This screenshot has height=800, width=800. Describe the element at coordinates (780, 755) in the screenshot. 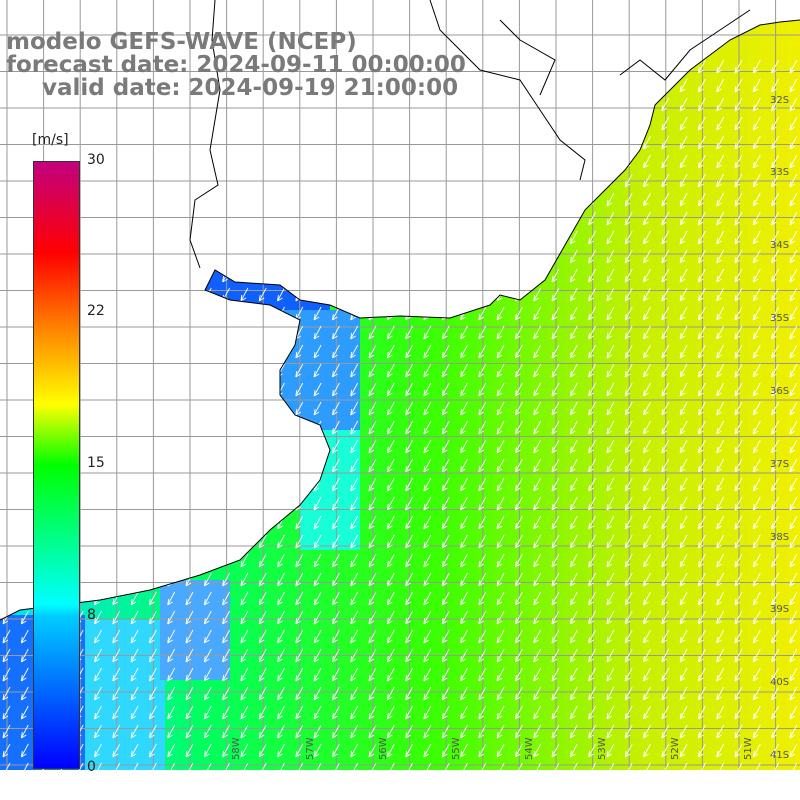

I see `latitude-label: 41S` at that location.